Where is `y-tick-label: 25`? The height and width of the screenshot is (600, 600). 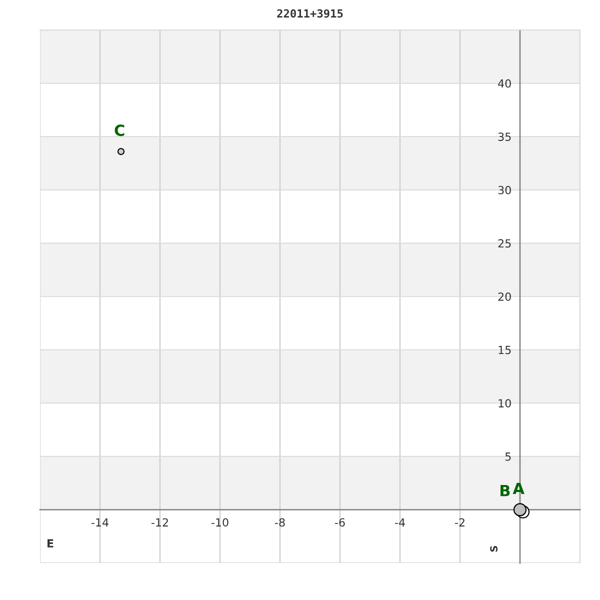 y-tick-label: 25 is located at coordinates (504, 243).